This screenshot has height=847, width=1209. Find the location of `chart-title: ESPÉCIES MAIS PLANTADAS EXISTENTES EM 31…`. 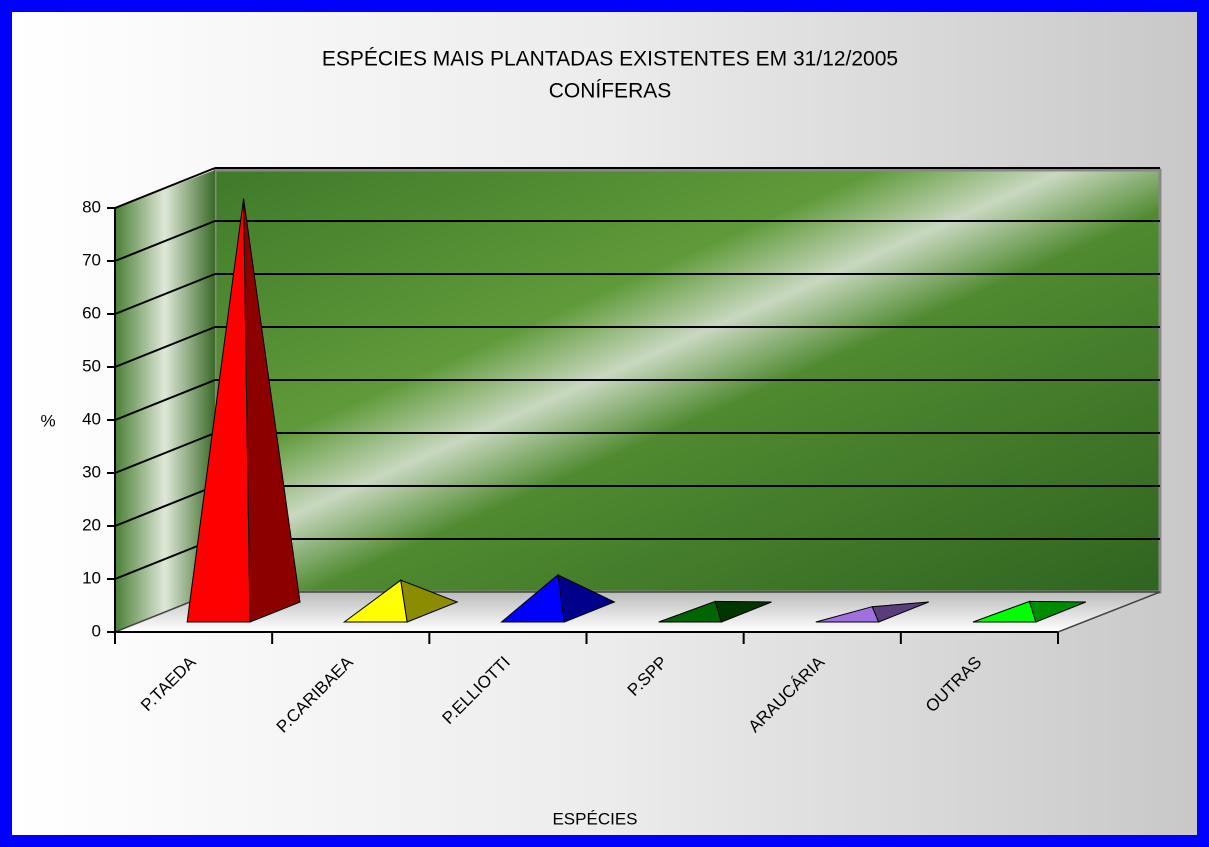

chart-title: ESPÉCIES MAIS PLANTADAS EXISTENTES EM 31… is located at coordinates (610, 59).